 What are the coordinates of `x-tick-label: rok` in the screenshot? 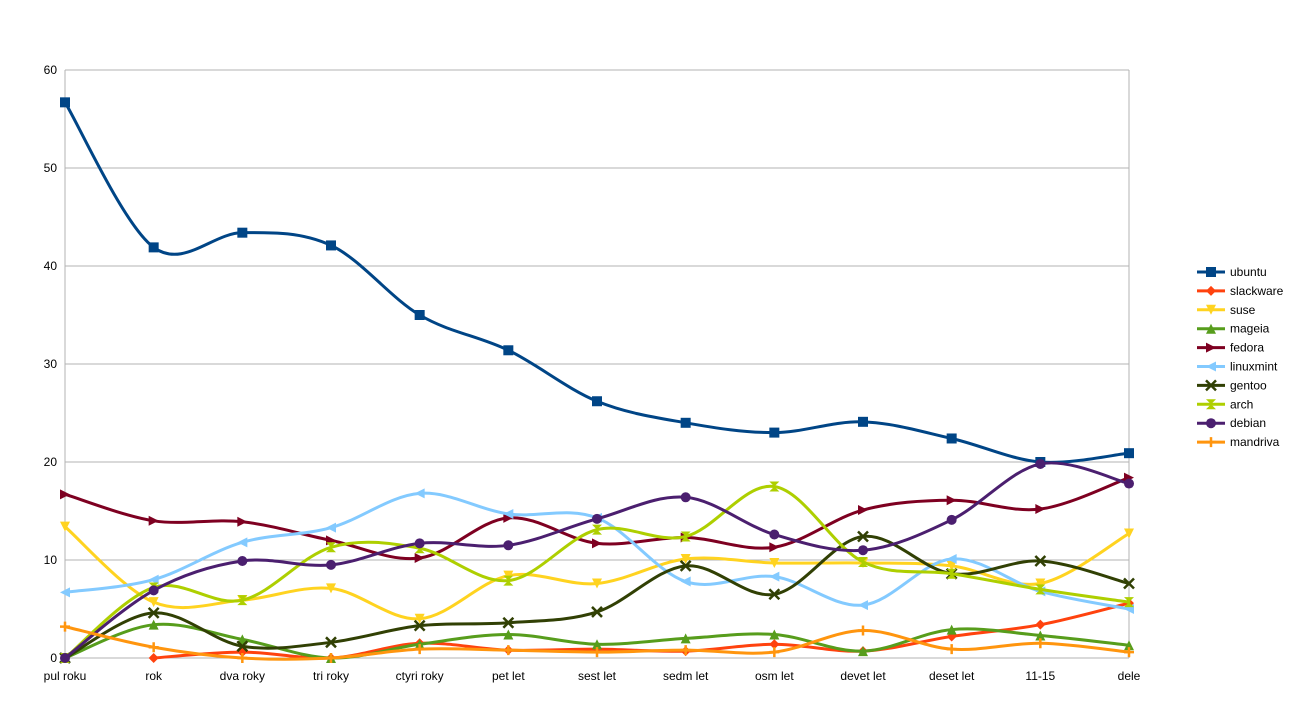 It's located at (154, 676).